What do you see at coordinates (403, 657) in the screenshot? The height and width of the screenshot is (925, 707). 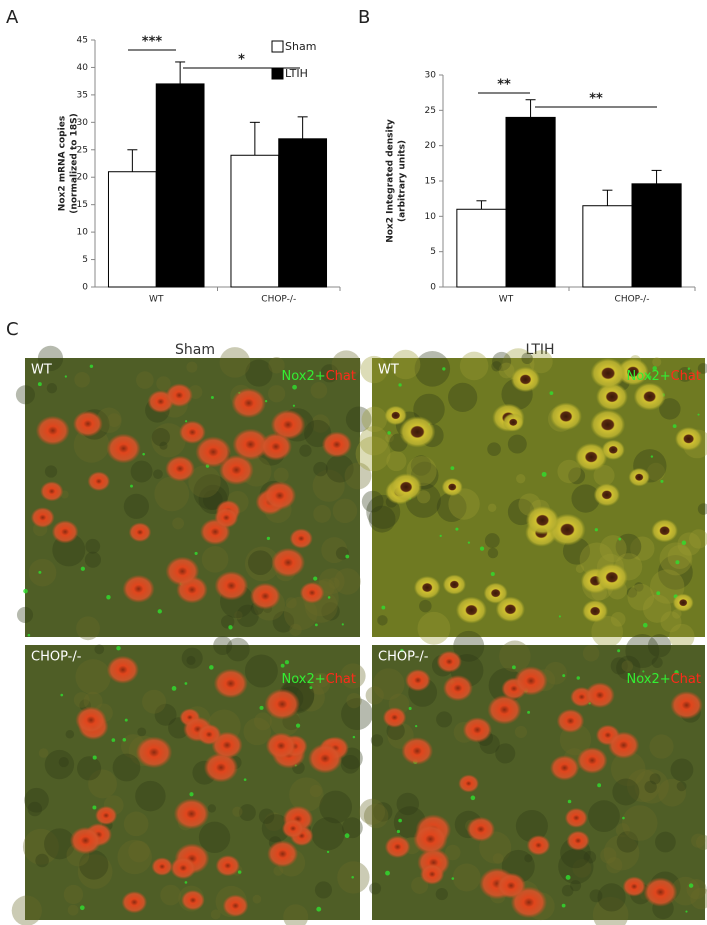 I see `image-label: CHOP-/-` at bounding box center [403, 657].